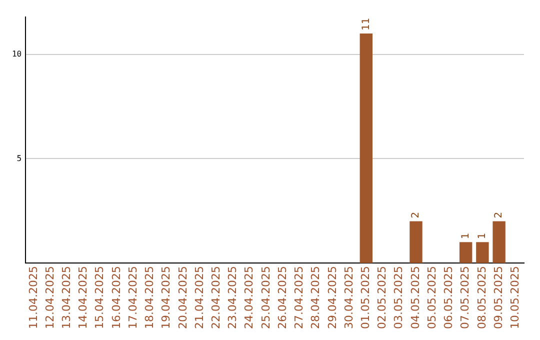 This screenshot has height=340, width=540. Describe the element at coordinates (498, 298) in the screenshot. I see `x-tick-label: 09.05.2025` at that location.